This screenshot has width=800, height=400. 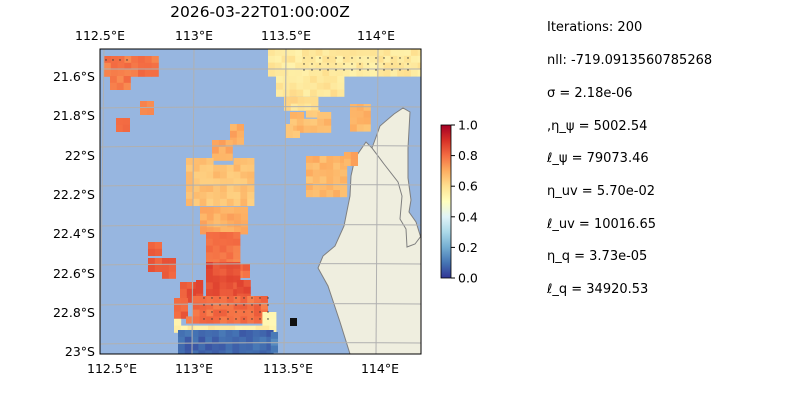 What do you see at coordinates (598, 158) in the screenshot?
I see `param-ell-psi: ℓ_ψ = 79073.46` at bounding box center [598, 158].